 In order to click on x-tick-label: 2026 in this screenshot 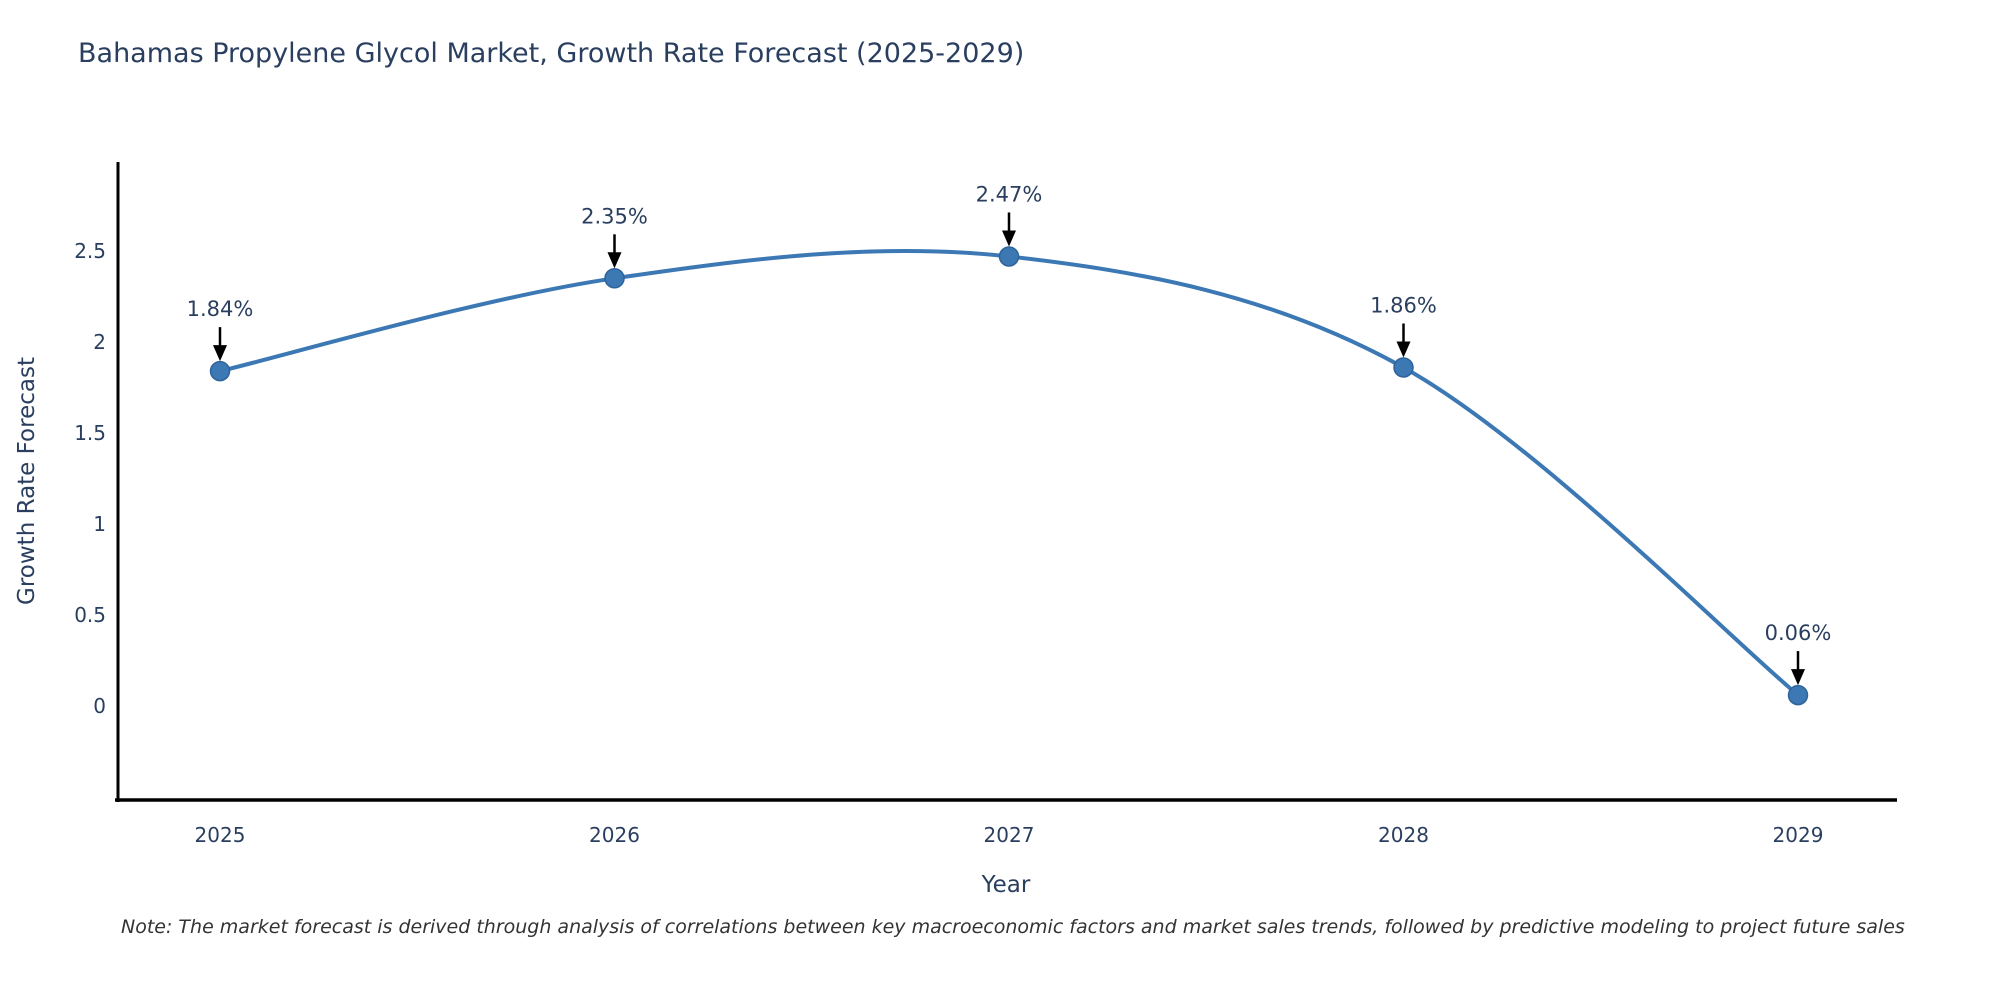, I will do `click(614, 835)`.